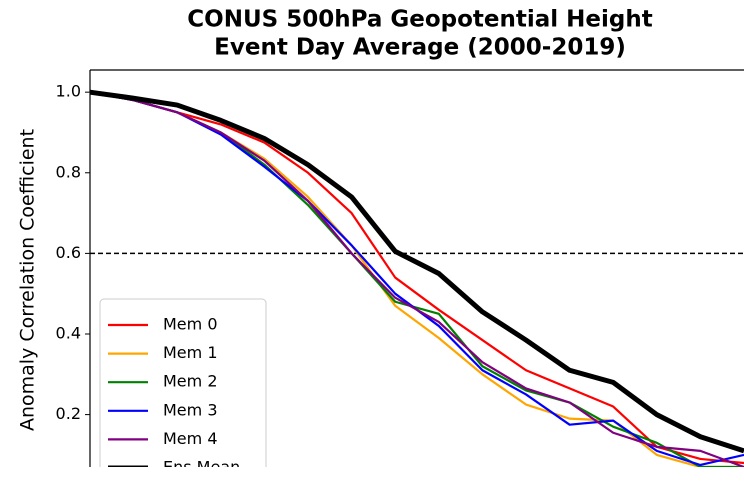 Image resolution: width=744 pixels, height=498 pixels. I want to click on legend: Mem 0 Mem 1 Mem 2 Mem 3 Mem 4 Ens Mean, so click(183, 387).